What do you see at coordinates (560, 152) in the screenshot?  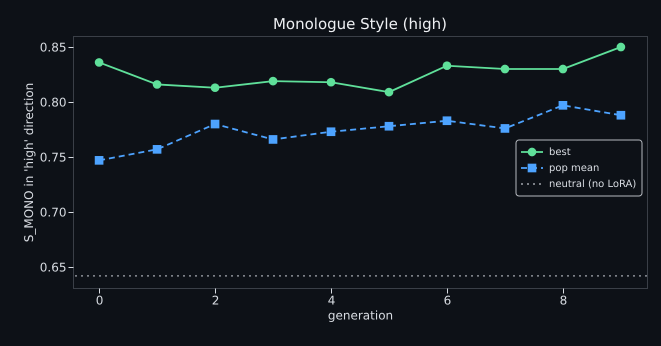 I see `legend-label: best` at bounding box center [560, 152].